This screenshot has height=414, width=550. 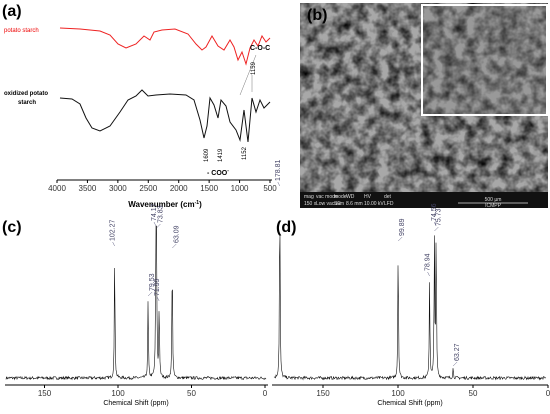 What do you see at coordinates (424, 200) in the screenshot?
I see `sem-info-bar` at bounding box center [424, 200].